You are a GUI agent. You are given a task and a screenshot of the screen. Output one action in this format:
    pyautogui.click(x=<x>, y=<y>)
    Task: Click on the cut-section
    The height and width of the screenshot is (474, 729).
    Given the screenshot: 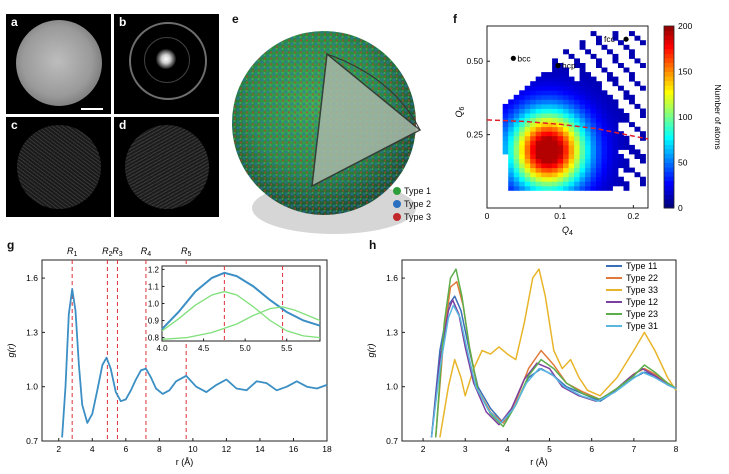 What is the action you would take?
    pyautogui.click(x=366, y=120)
    